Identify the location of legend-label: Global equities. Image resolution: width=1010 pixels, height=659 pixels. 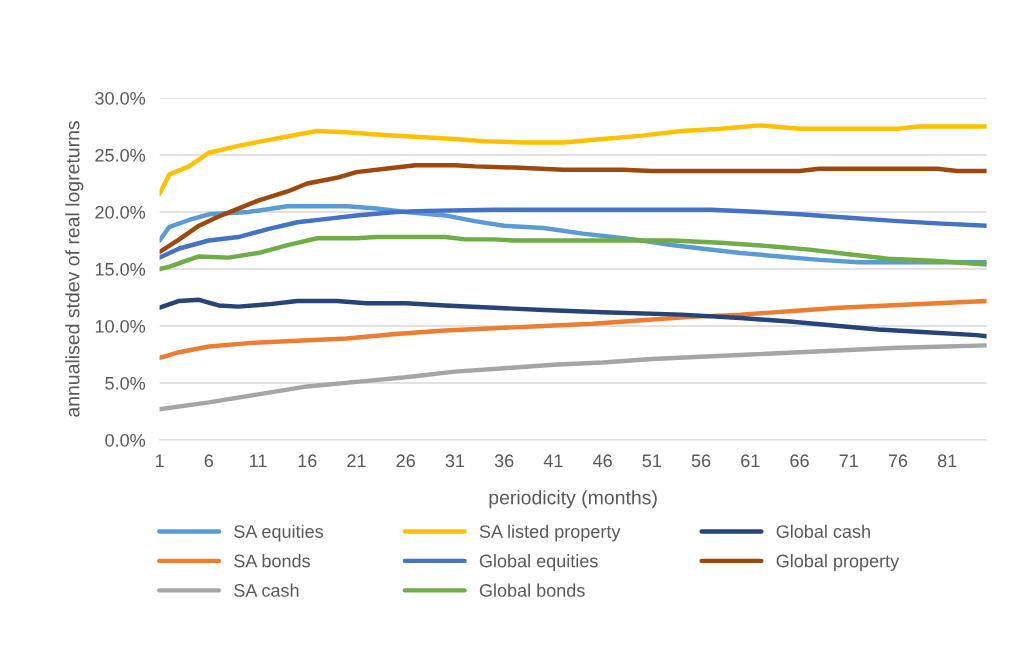
(538, 562).